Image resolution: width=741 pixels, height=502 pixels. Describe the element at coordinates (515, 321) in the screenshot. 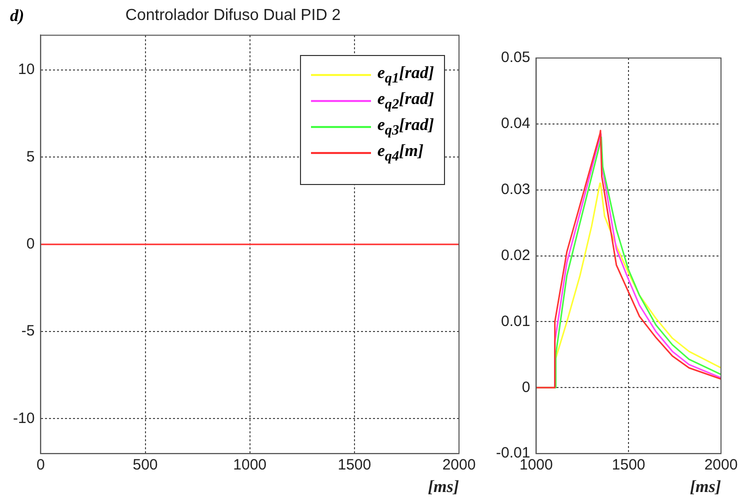

I see `y-tick-label: 0.01` at that location.